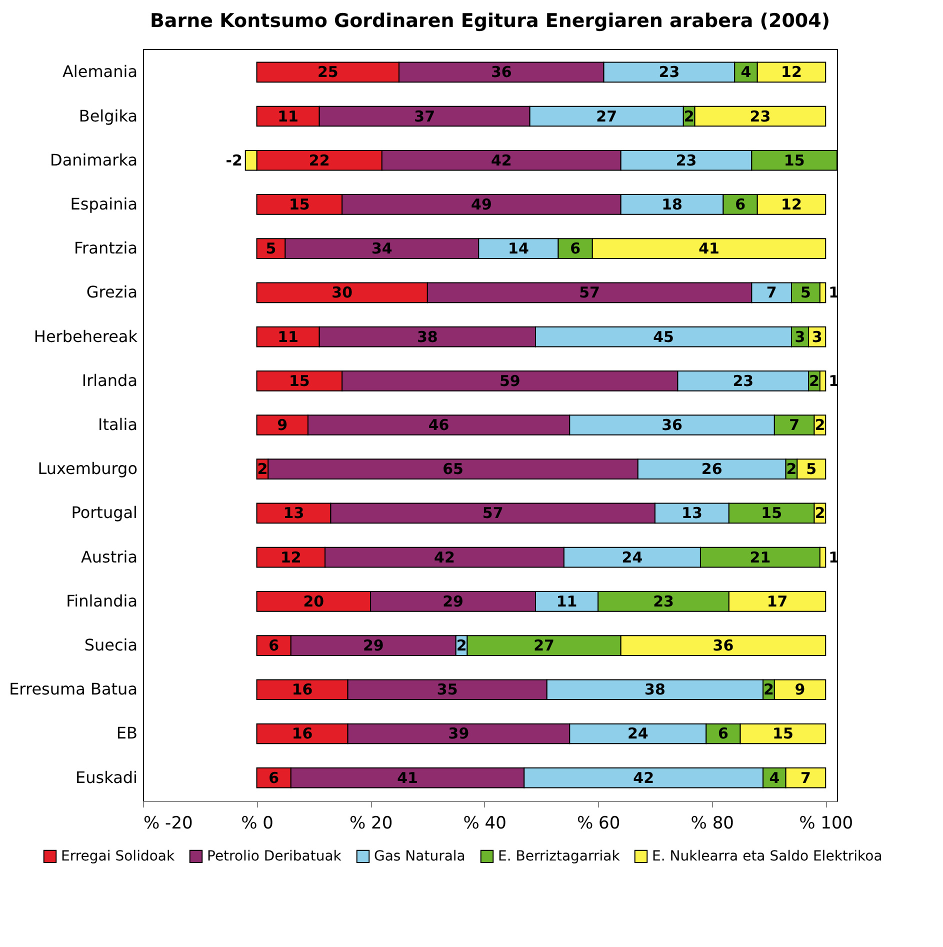 This screenshot has height=947, width=943. What do you see at coordinates (274, 856) in the screenshot?
I see `legend-label: Petrolio Deribatuak` at bounding box center [274, 856].